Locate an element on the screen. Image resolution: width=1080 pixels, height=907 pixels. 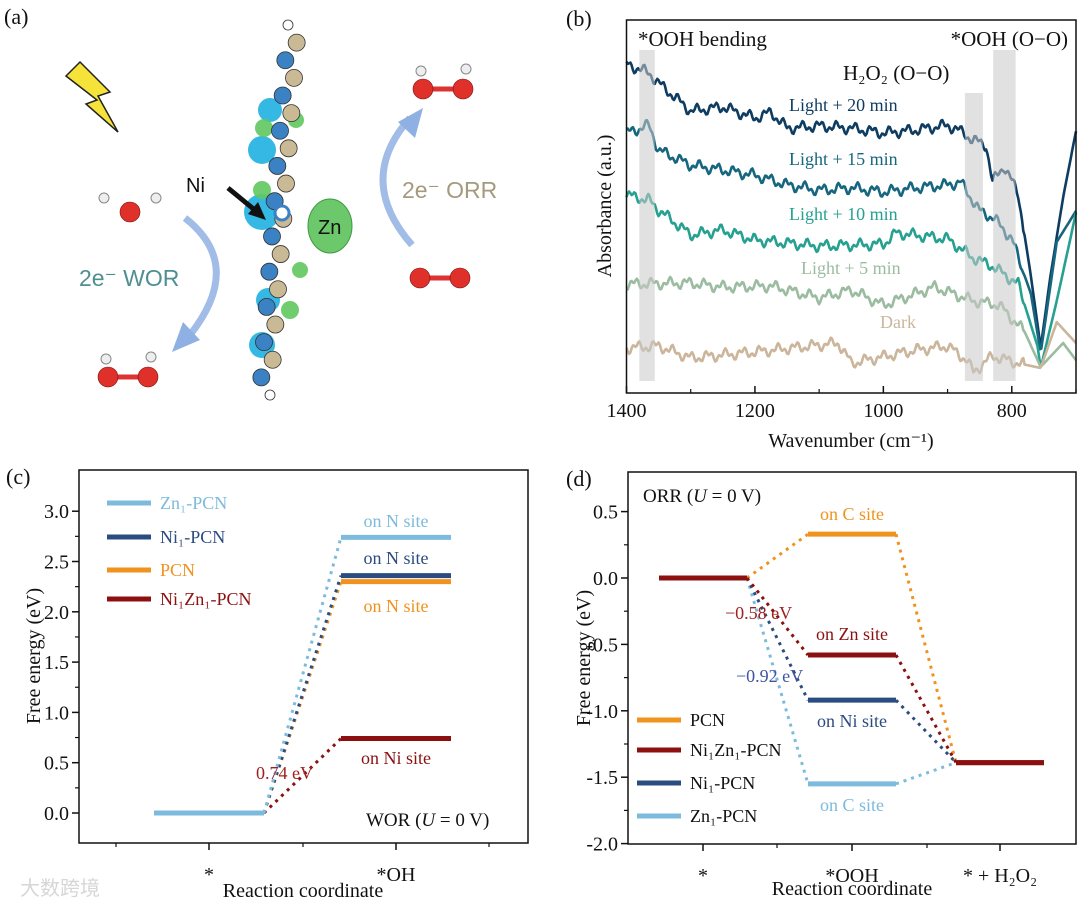
annotation-suffix: = 0 V) is located at coordinates (734, 496).